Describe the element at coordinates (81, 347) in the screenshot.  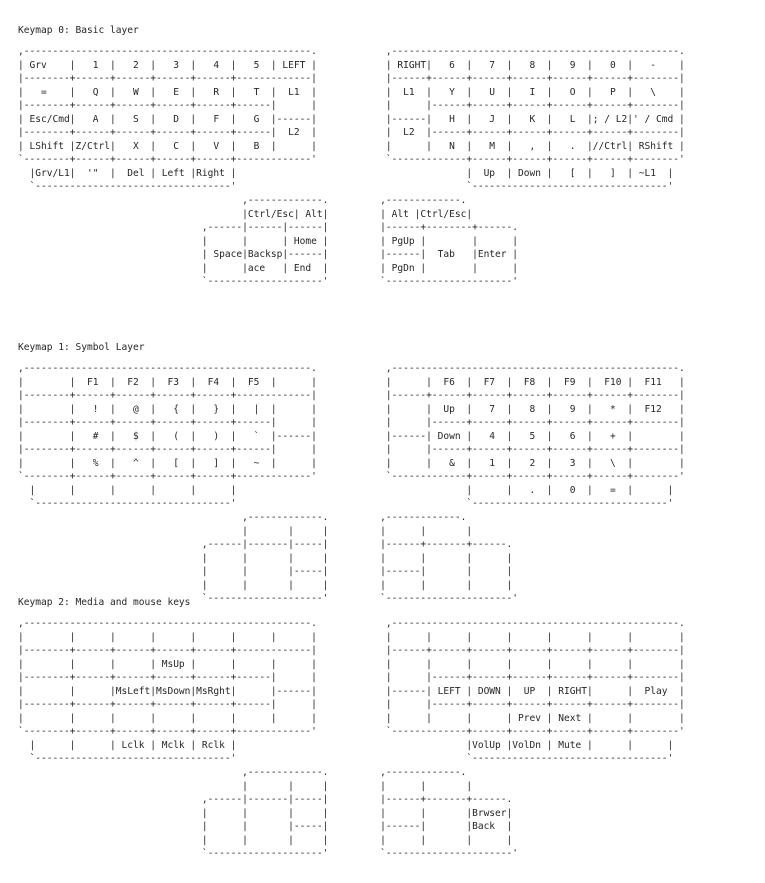
I see `keymap-1-title: Keymap 1: Symbol Layer` at that location.